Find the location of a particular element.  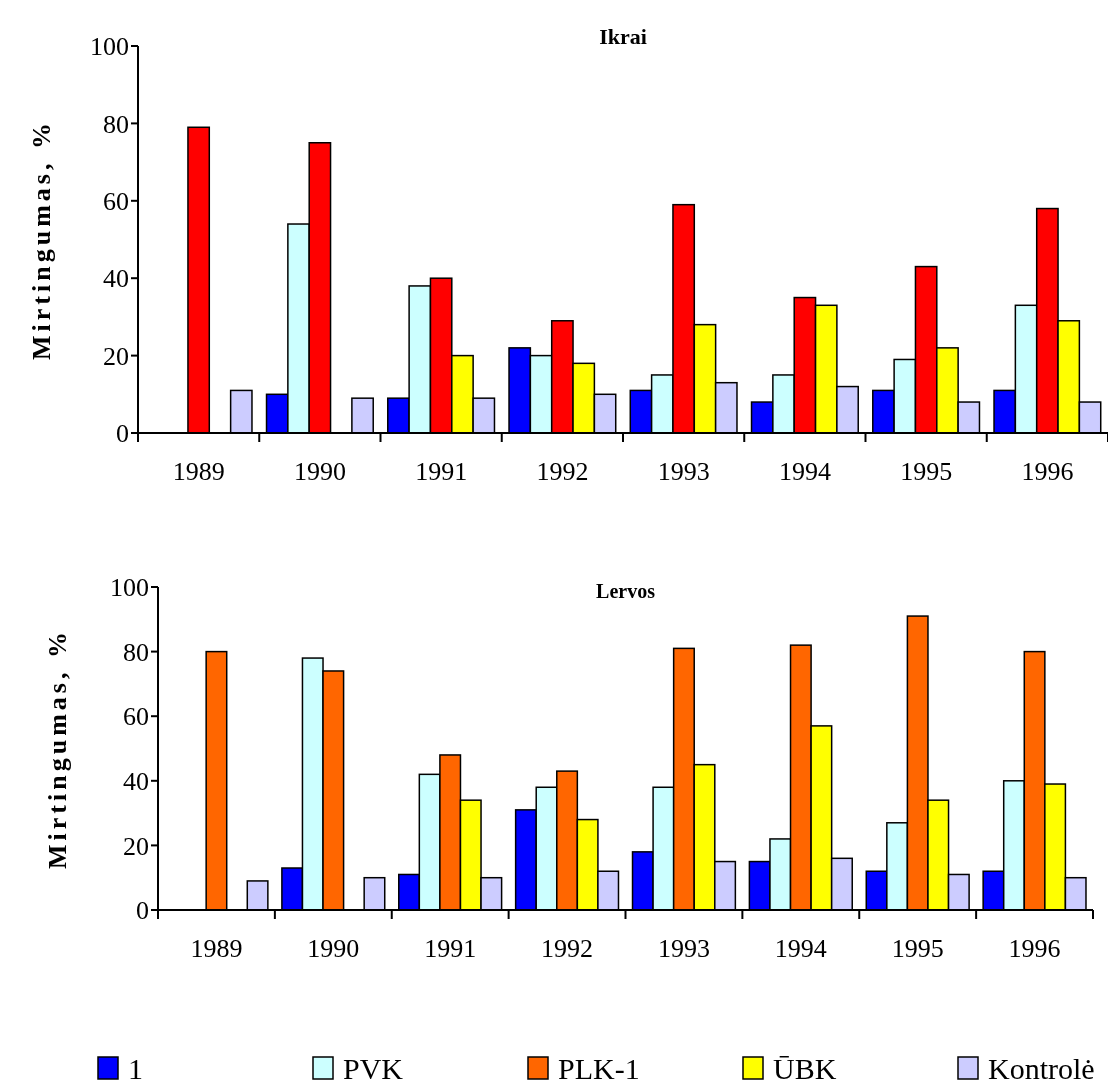

legend-label: PVK is located at coordinates (373, 1067).